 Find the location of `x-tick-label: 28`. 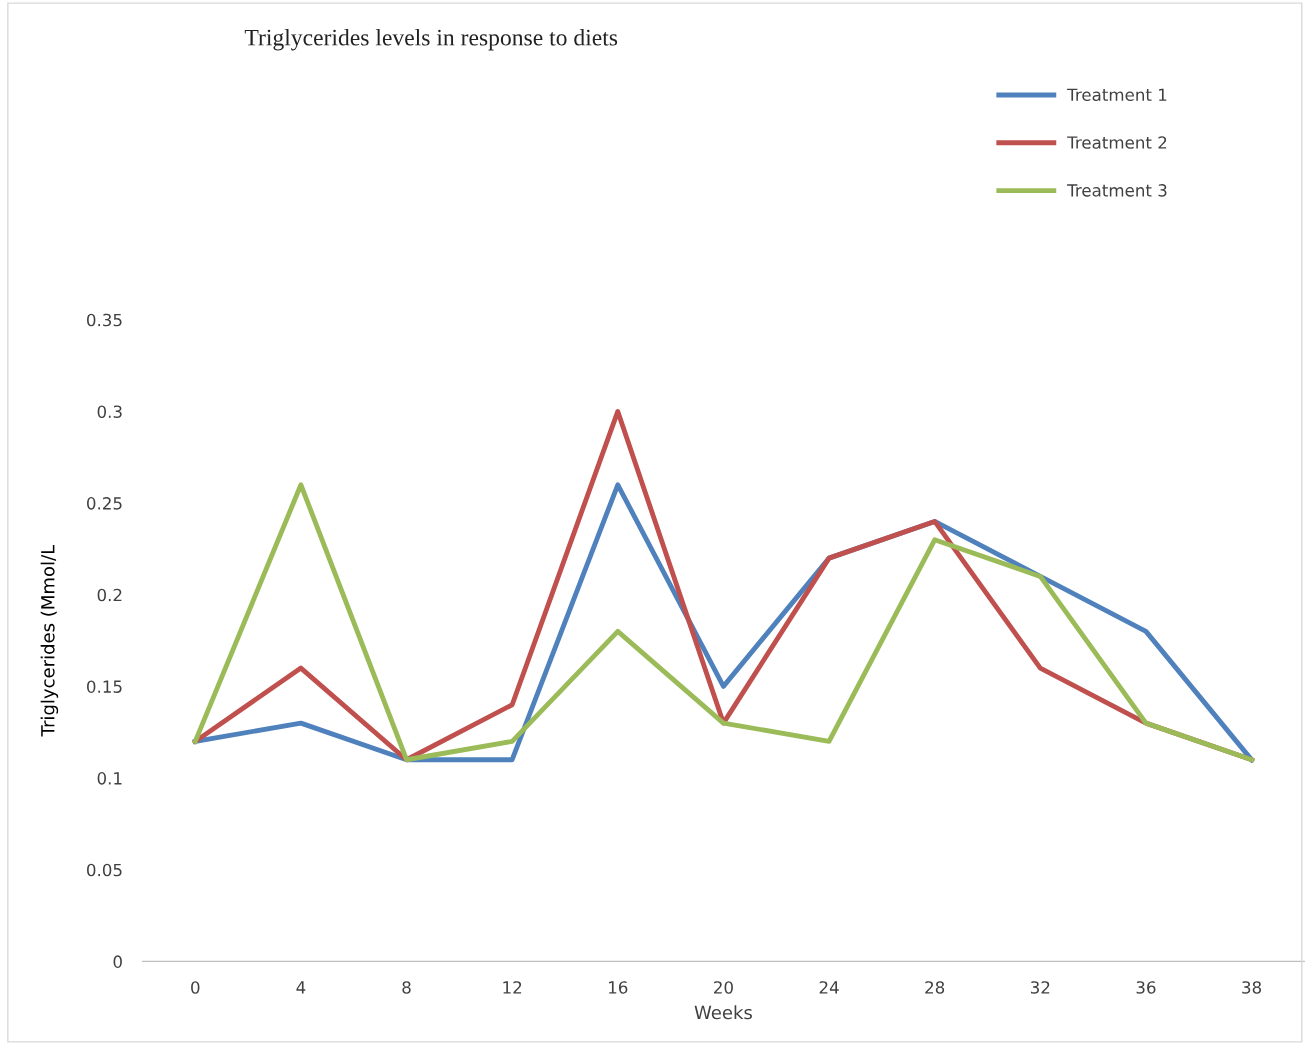

x-tick-label: 28 is located at coordinates (935, 987).